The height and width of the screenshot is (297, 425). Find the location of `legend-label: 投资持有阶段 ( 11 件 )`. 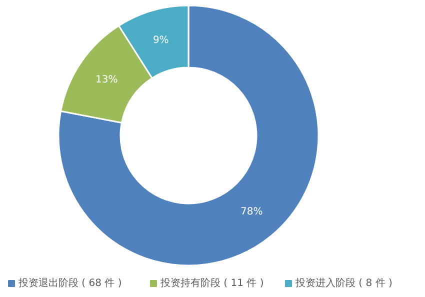

legend-label: 投资持有阶段 ( 11 件 ) is located at coordinates (212, 283).